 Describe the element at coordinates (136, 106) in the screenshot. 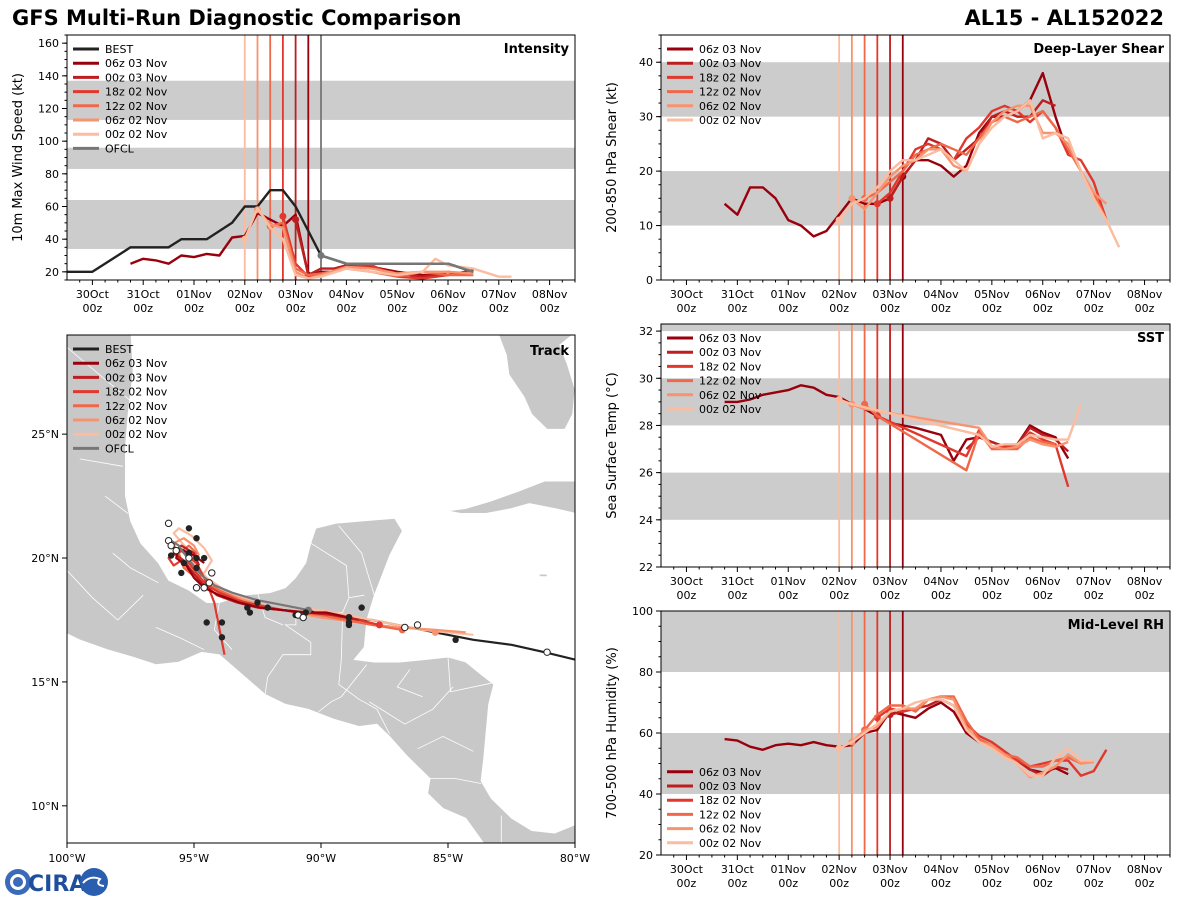

I see `intensity-legend-label-12z-02-nov: 12z 02 Nov` at that location.